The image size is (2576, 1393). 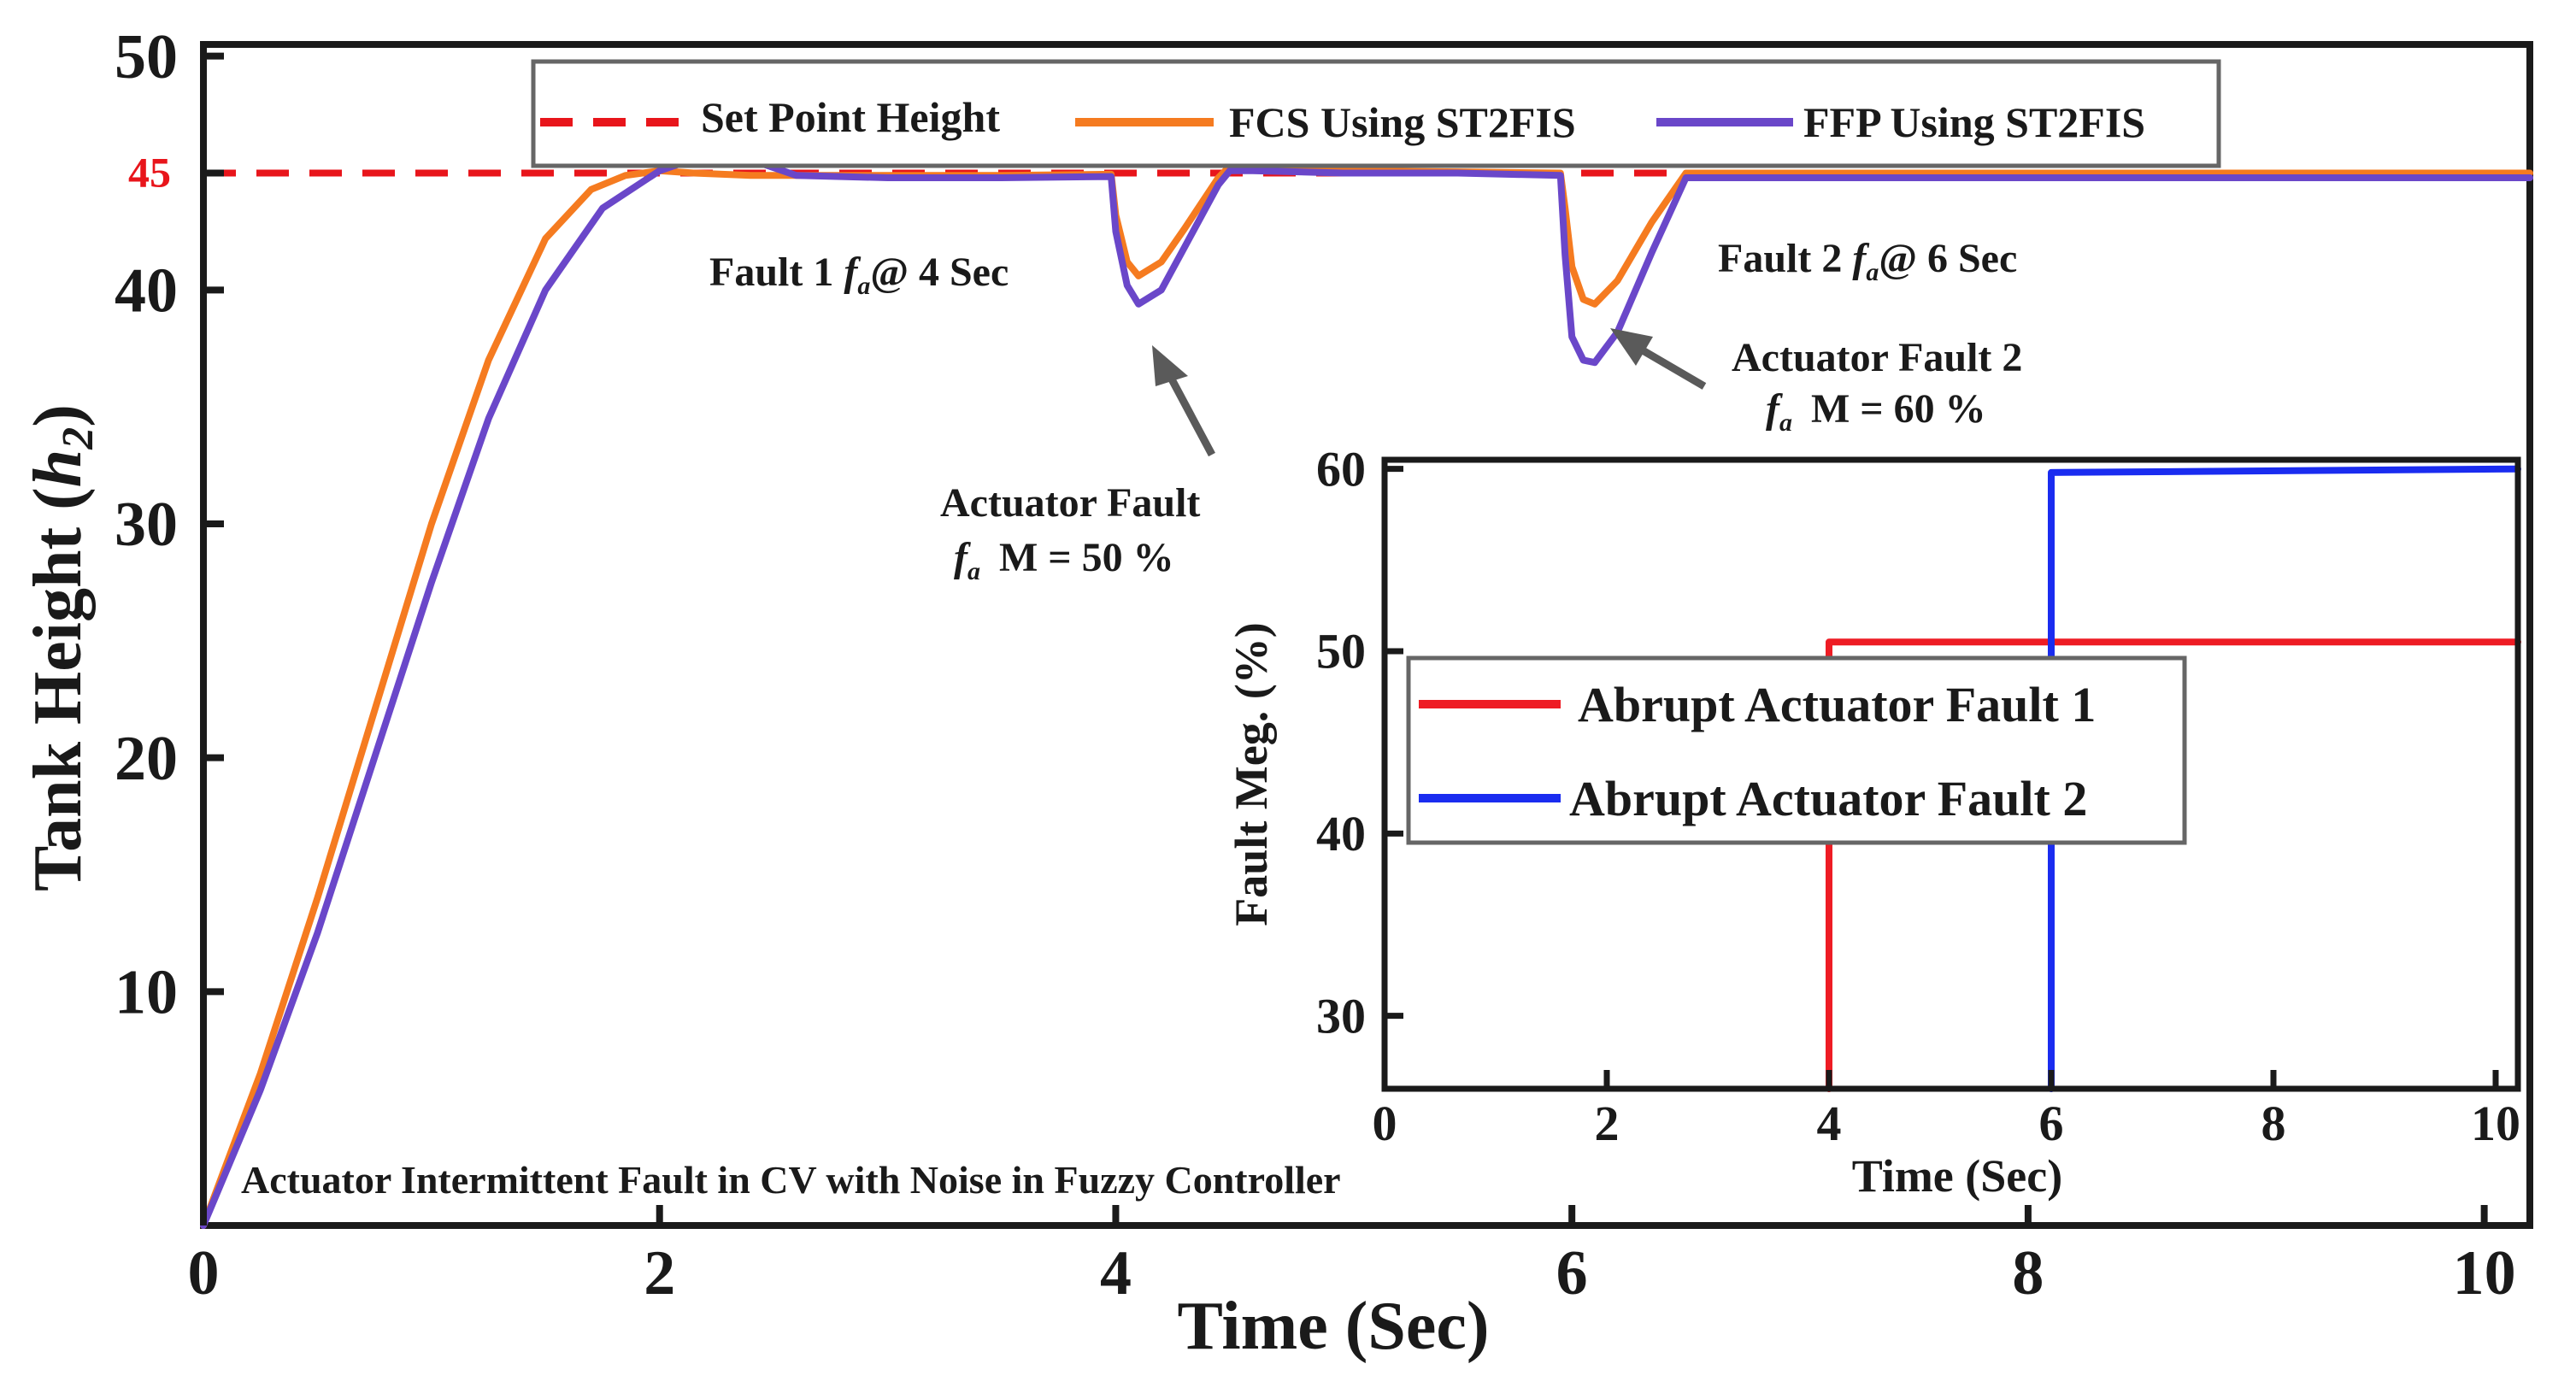 What do you see at coordinates (146, 992) in the screenshot?
I see `main-y-tick-label: 10` at bounding box center [146, 992].